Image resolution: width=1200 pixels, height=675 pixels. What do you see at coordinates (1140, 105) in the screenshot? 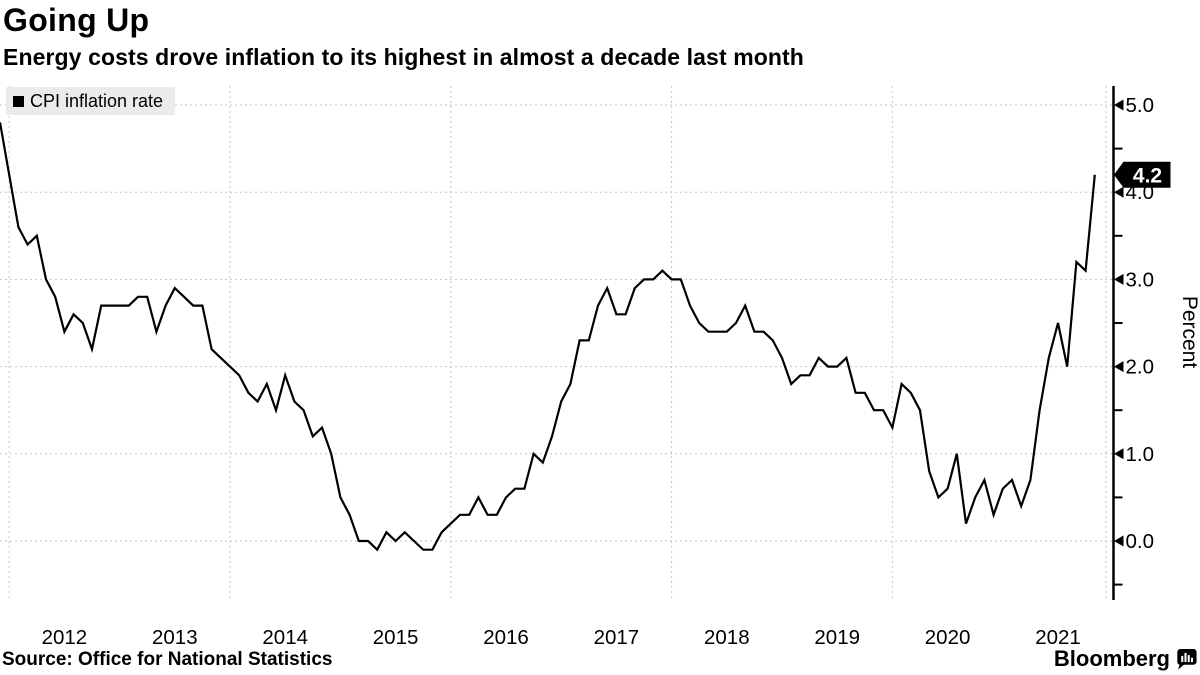
I see `y-tick-label: 5.0` at bounding box center [1140, 105].